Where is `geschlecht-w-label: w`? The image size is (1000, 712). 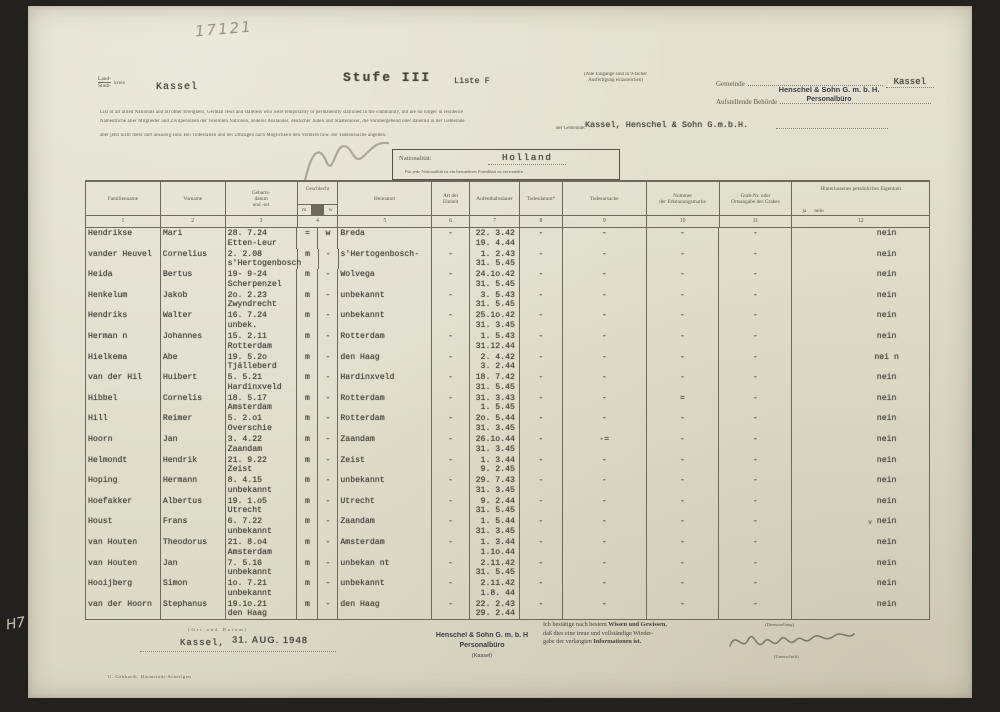 geschlecht-w-label: w is located at coordinates (330, 210).